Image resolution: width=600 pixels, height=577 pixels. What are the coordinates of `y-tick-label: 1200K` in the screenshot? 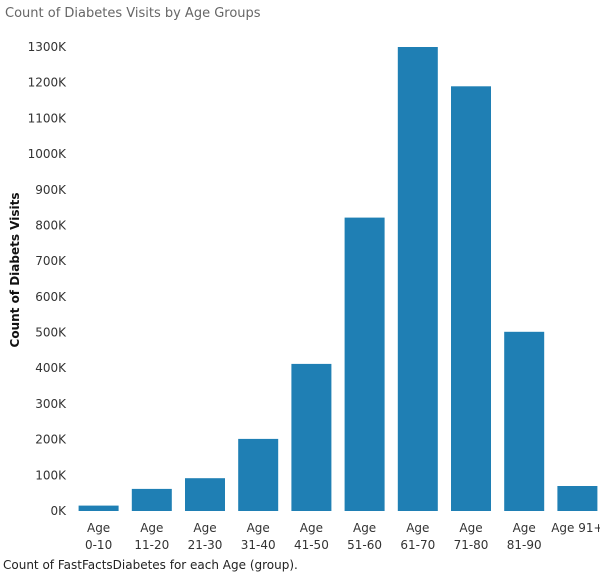 It's located at (48, 83).